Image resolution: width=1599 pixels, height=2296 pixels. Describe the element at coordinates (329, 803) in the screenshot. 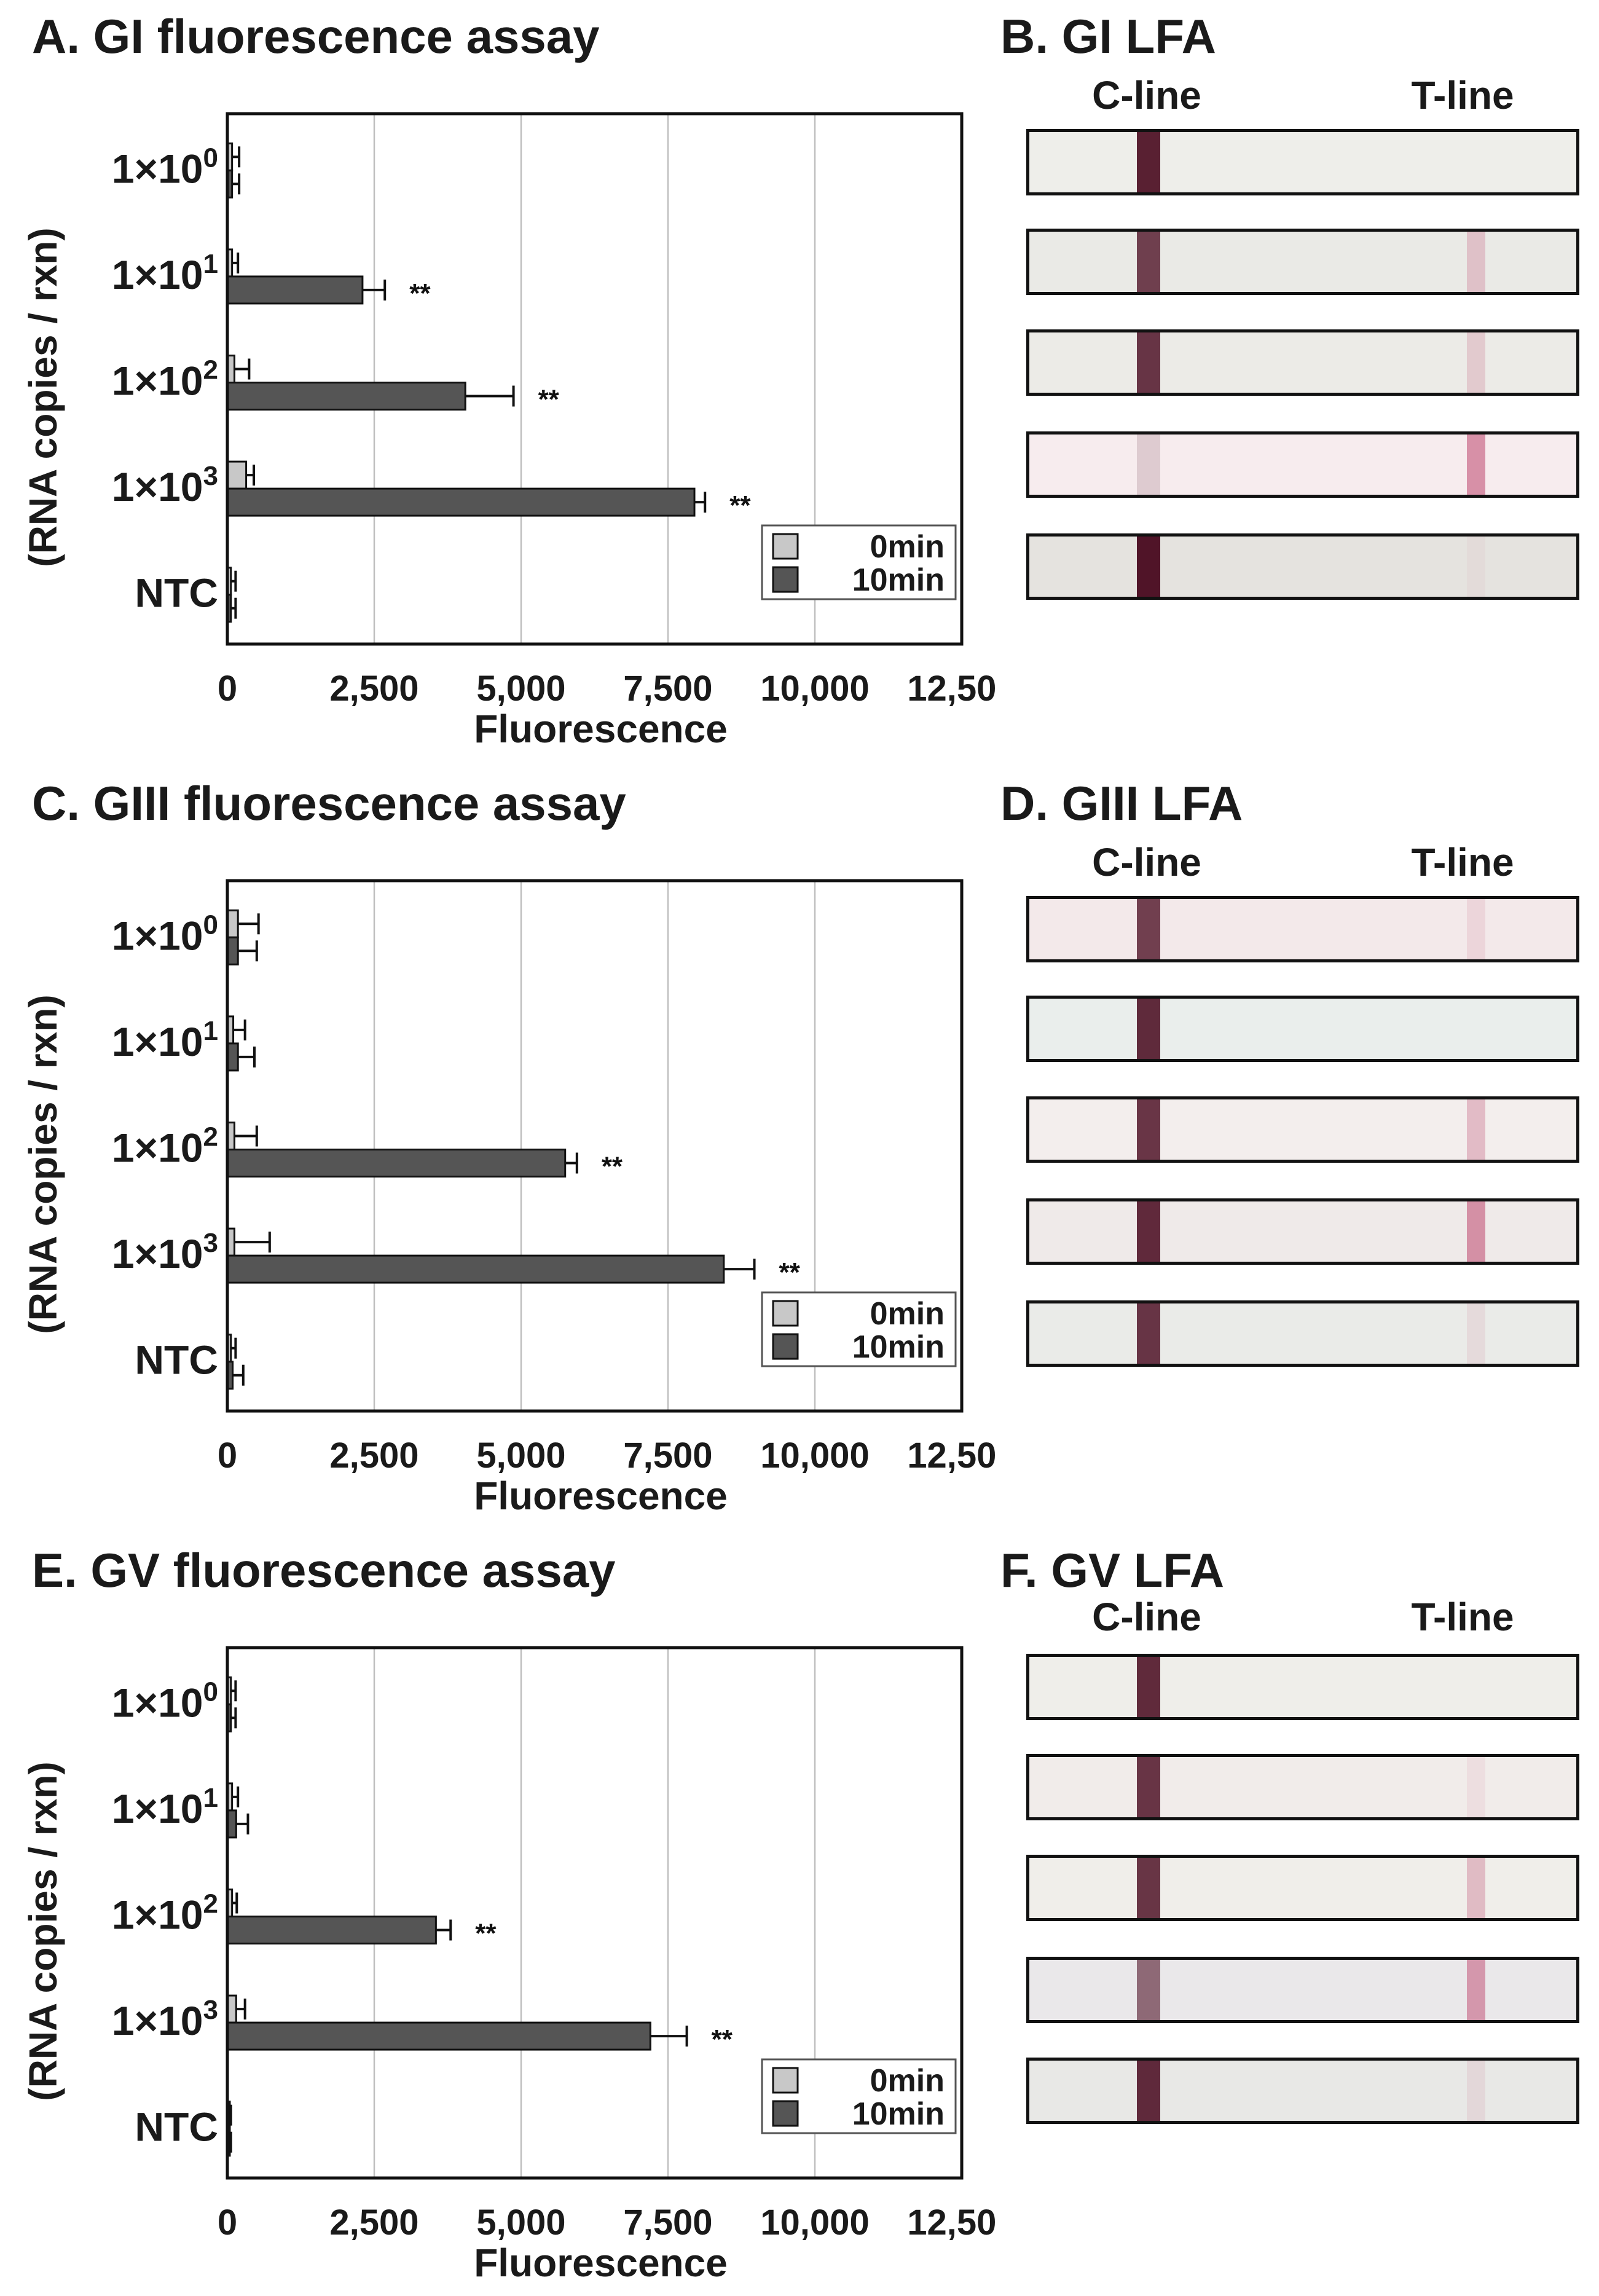

I see `chart-title: C. GIII fluorescence assay` at that location.